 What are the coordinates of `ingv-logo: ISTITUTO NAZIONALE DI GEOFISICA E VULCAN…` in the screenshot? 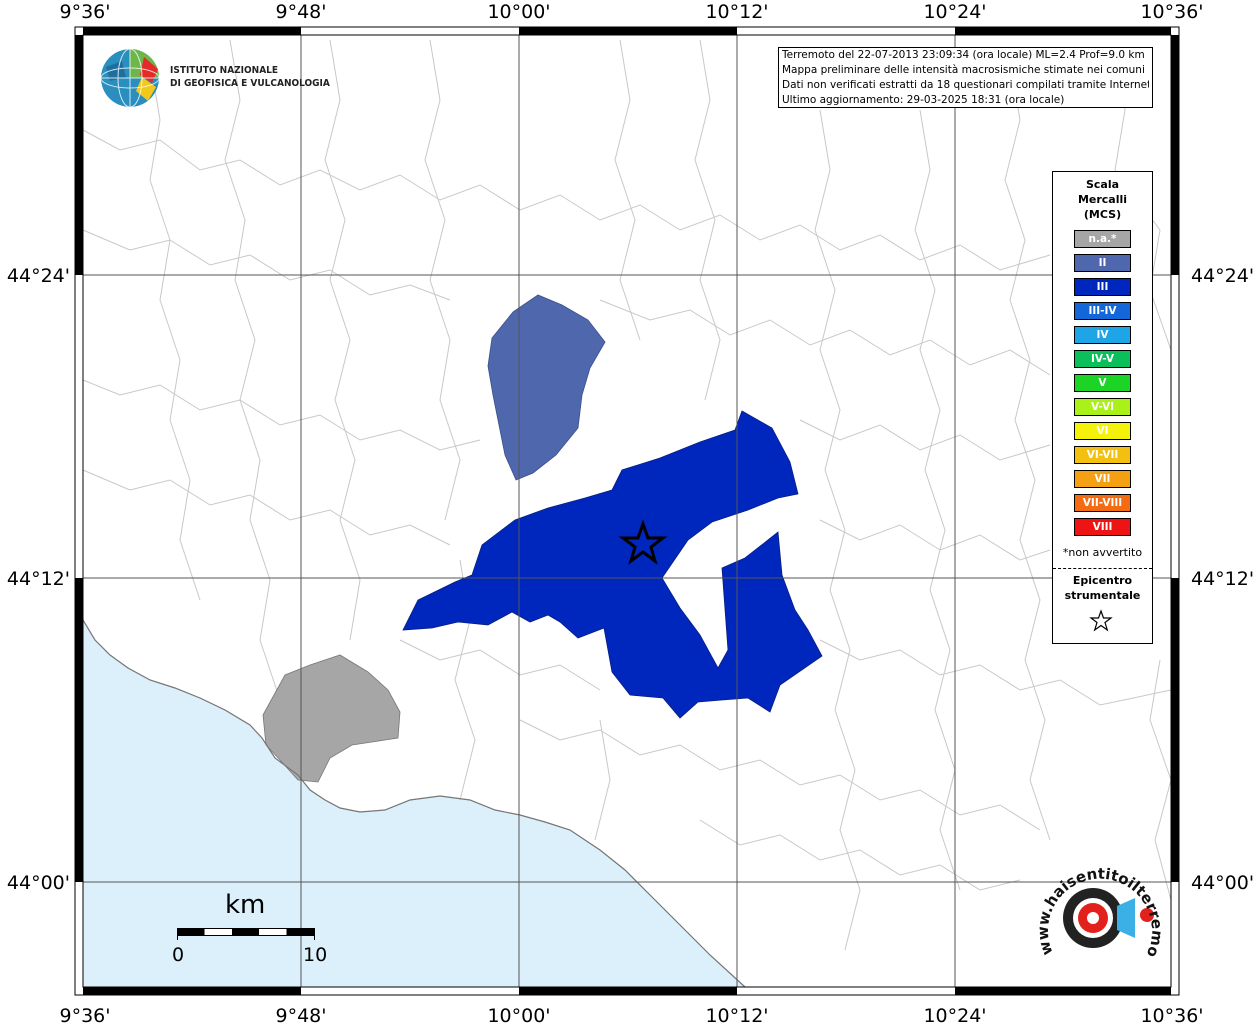 It's located at (215, 79).